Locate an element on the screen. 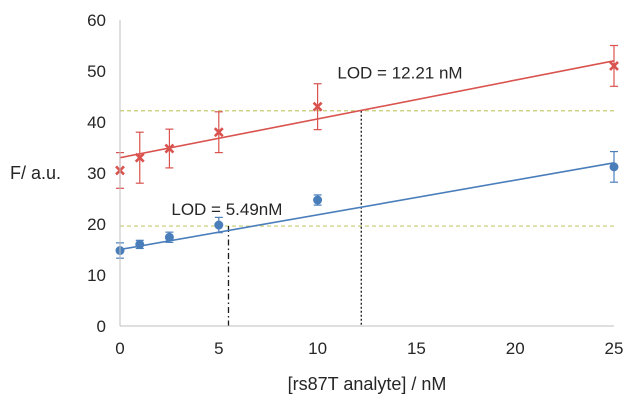 This screenshot has width=634, height=400. x-tick-label: 25 is located at coordinates (614, 348).